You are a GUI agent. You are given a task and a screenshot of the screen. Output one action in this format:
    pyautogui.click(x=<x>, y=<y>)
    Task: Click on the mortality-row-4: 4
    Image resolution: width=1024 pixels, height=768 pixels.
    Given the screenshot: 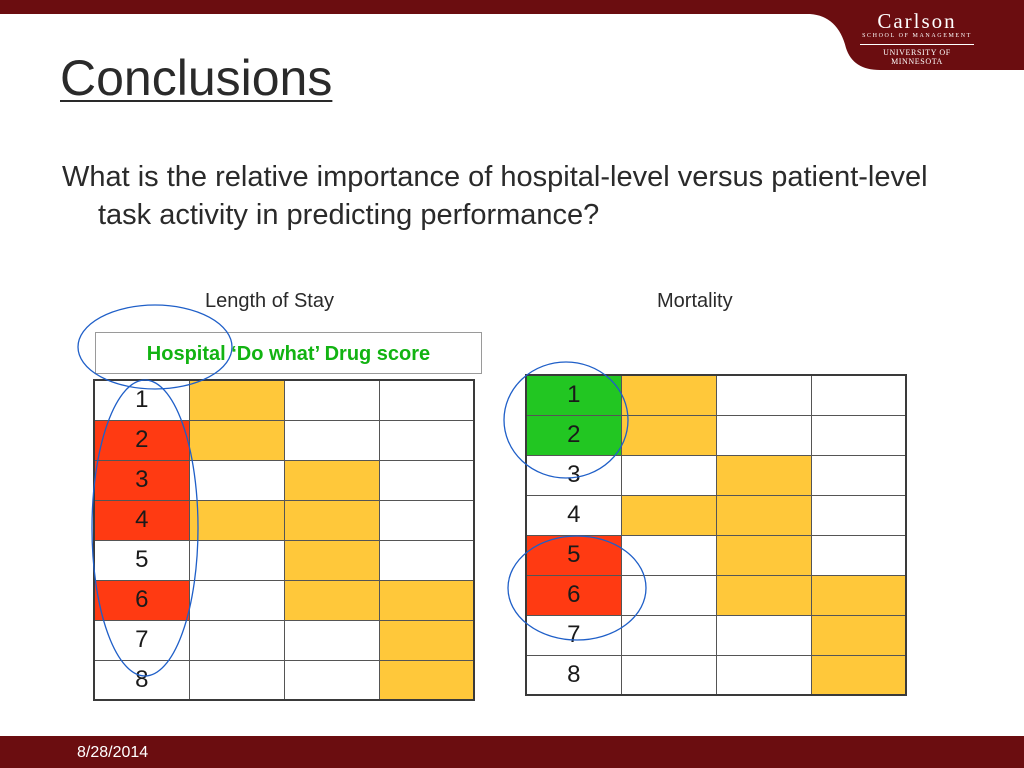 What is the action you would take?
    pyautogui.click(x=716, y=515)
    